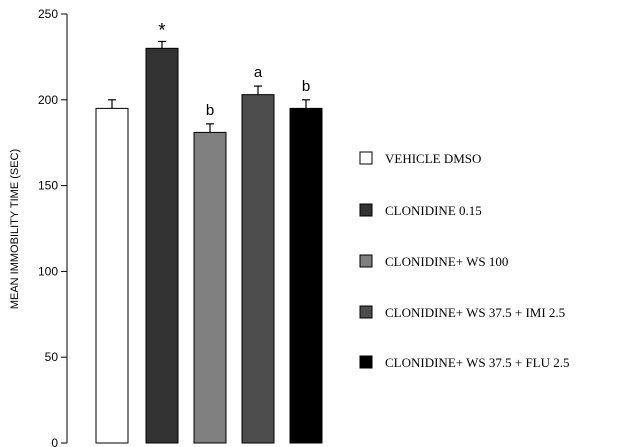 This screenshot has height=447, width=621. Describe the element at coordinates (162, 30) in the screenshot. I see `significance-label: *` at that location.